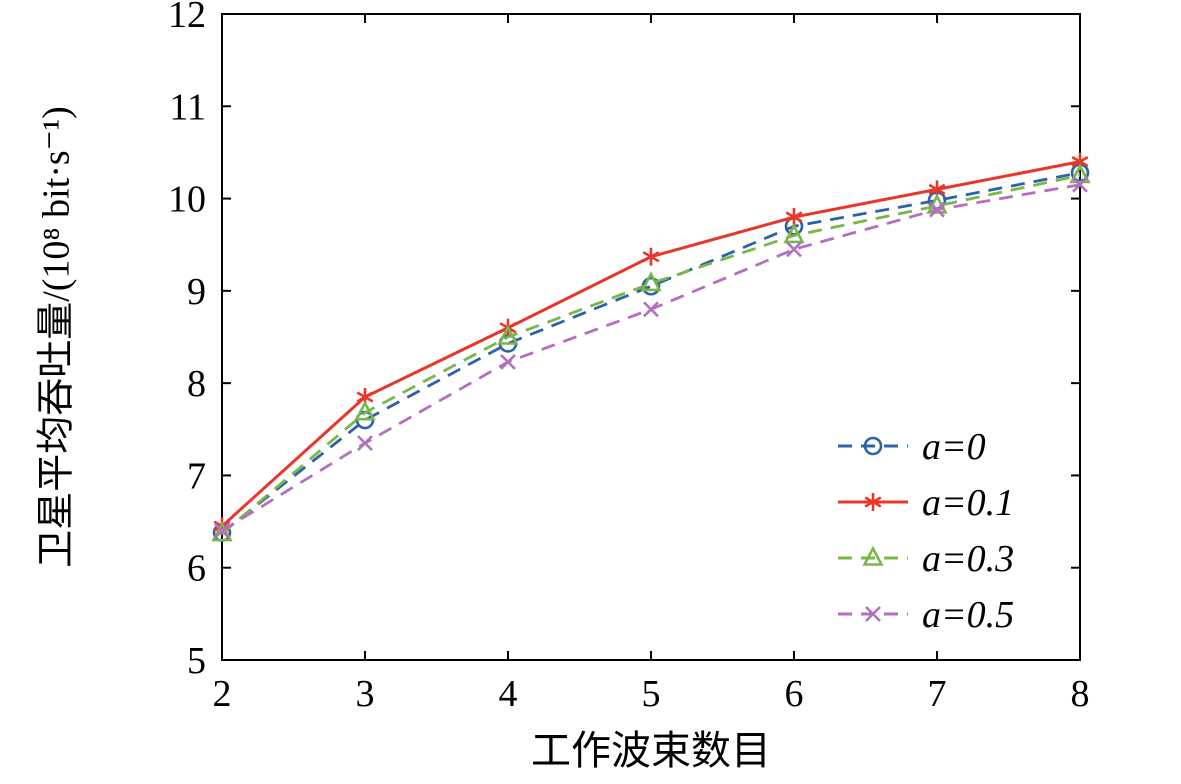 This screenshot has height=784, width=1181. Describe the element at coordinates (954, 447) in the screenshot. I see `legend-label: a=0` at that location.